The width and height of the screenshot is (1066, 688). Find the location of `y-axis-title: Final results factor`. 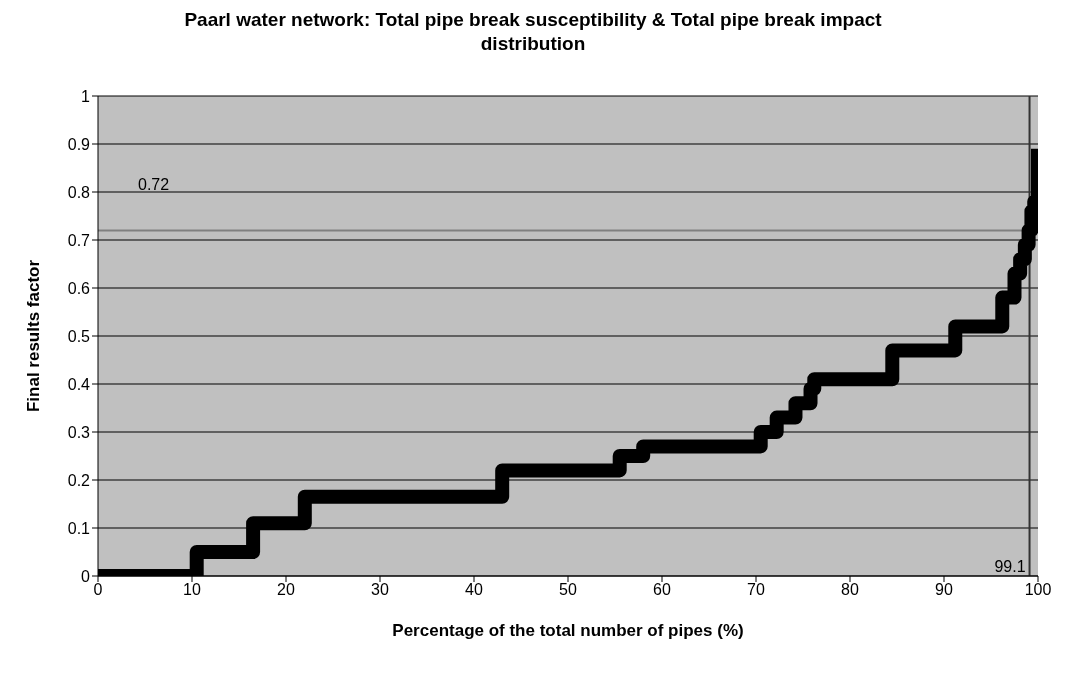

y-axis-title: Final results factor is located at coordinates (34, 336).